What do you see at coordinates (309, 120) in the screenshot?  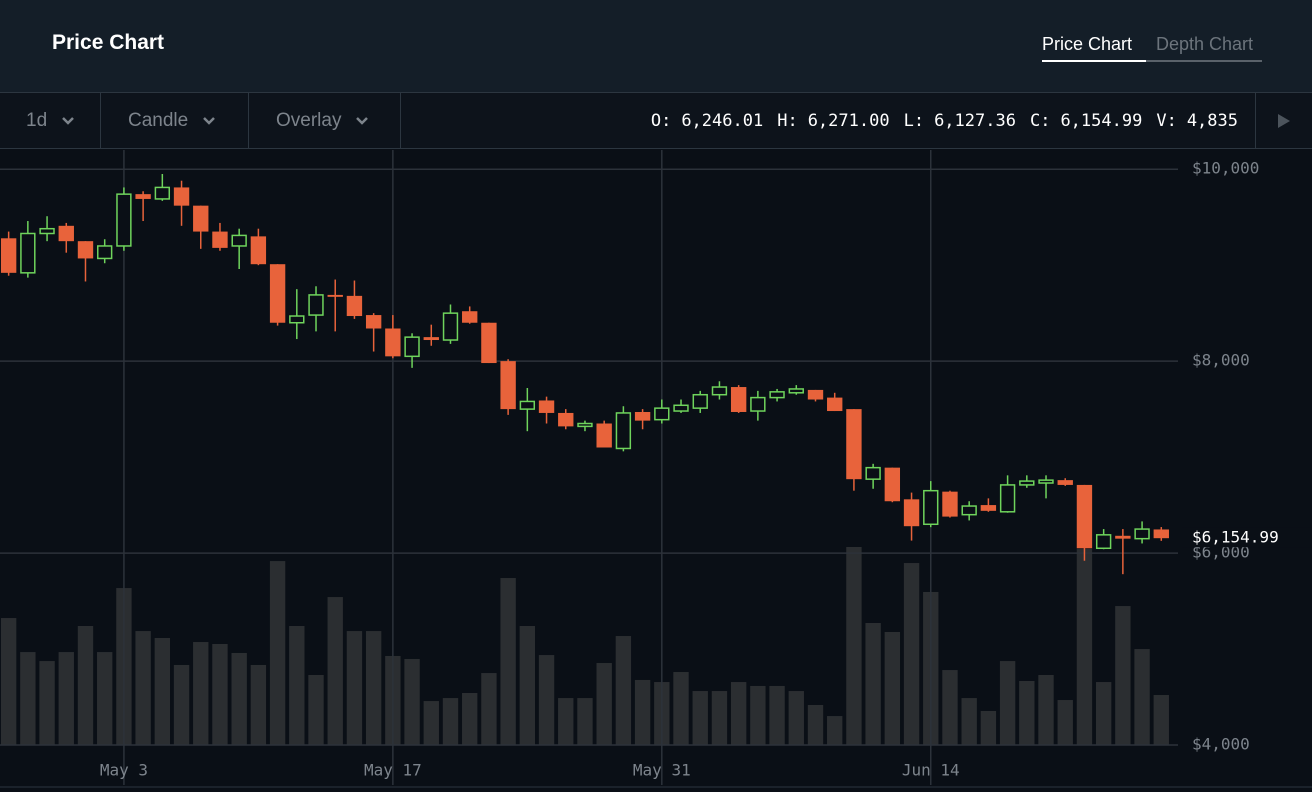 I see `dropdown-label: Overlay` at bounding box center [309, 120].